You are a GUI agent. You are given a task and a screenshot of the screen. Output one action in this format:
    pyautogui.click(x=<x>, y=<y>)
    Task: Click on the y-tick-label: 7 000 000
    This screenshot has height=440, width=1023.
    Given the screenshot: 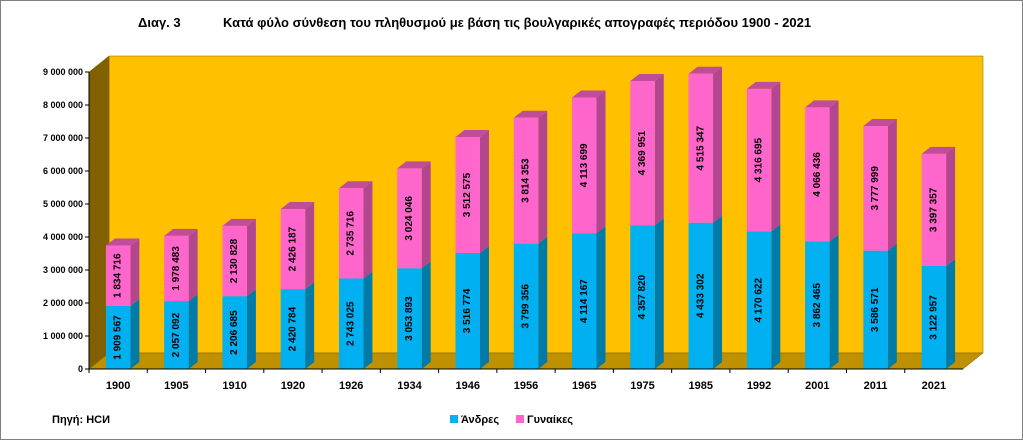 What is the action you would take?
    pyautogui.click(x=63, y=138)
    